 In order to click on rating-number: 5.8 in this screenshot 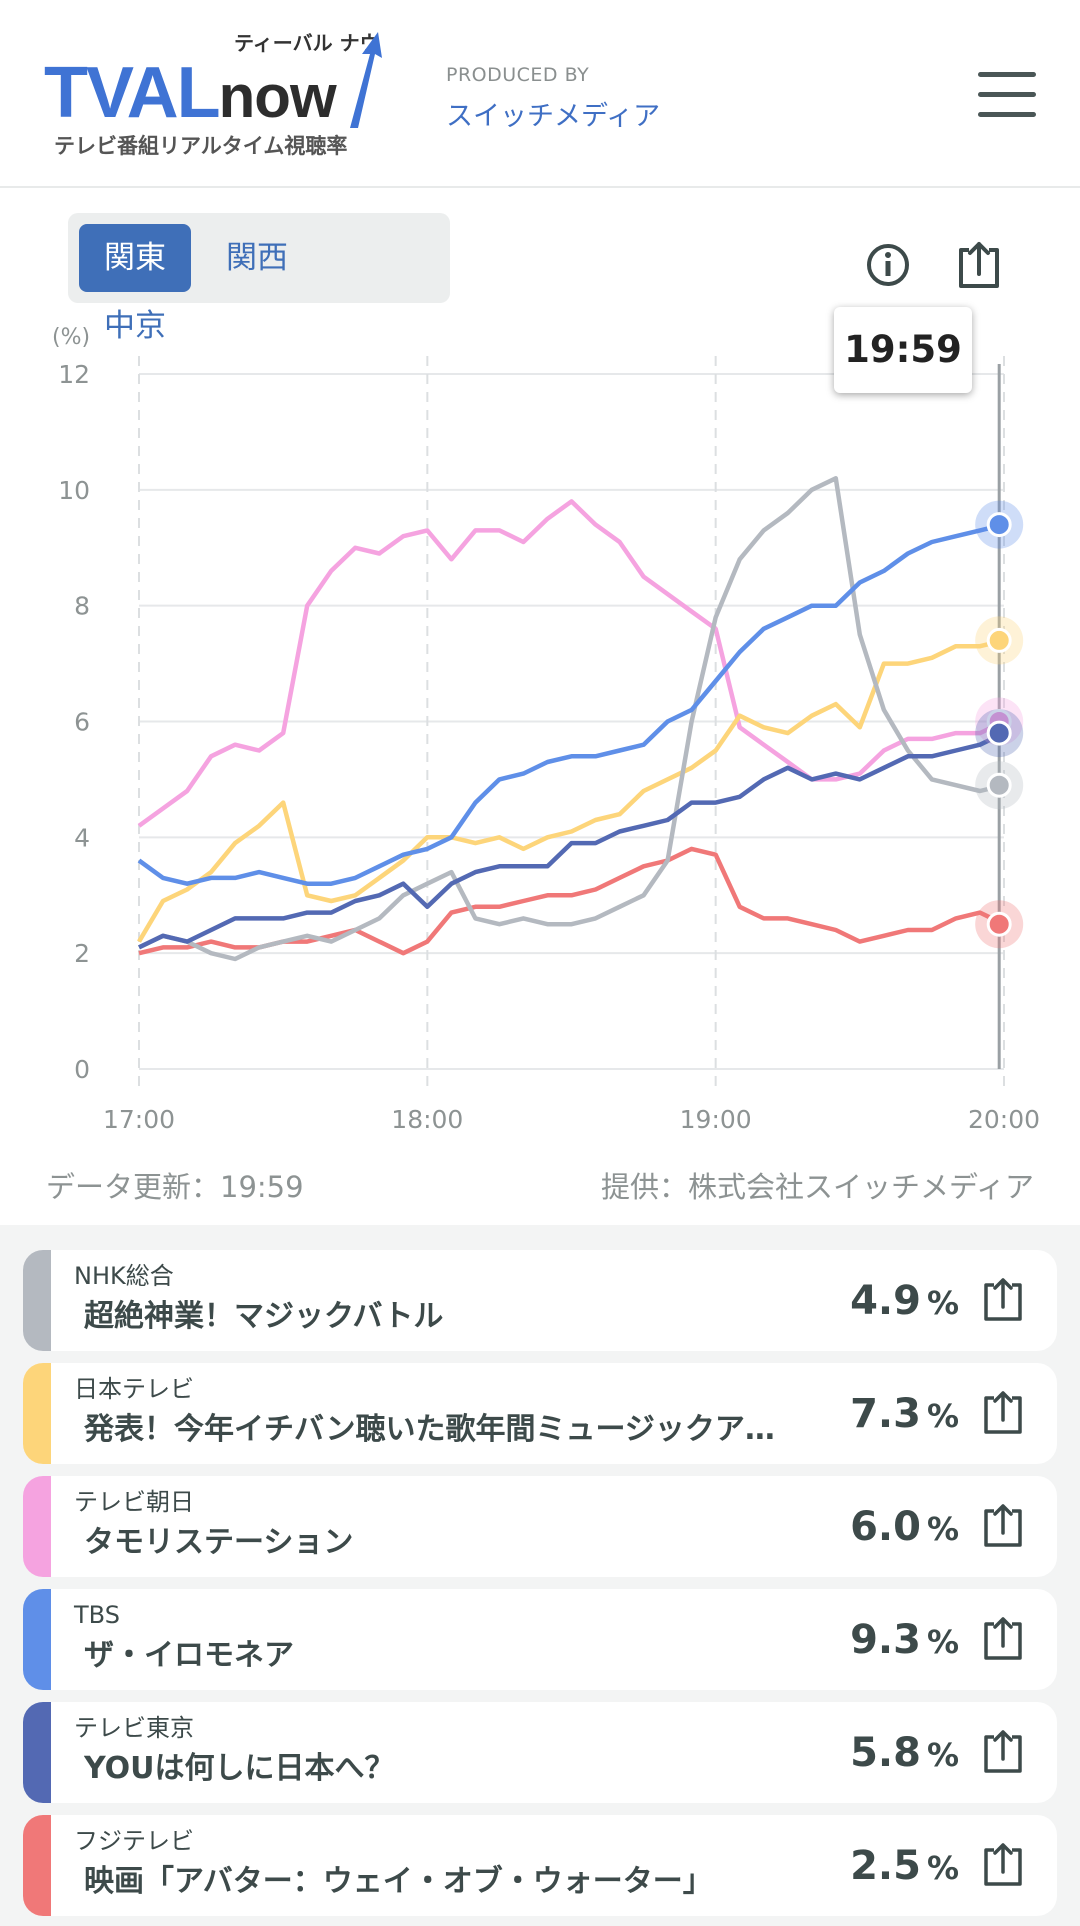, I will do `click(885, 1753)`.